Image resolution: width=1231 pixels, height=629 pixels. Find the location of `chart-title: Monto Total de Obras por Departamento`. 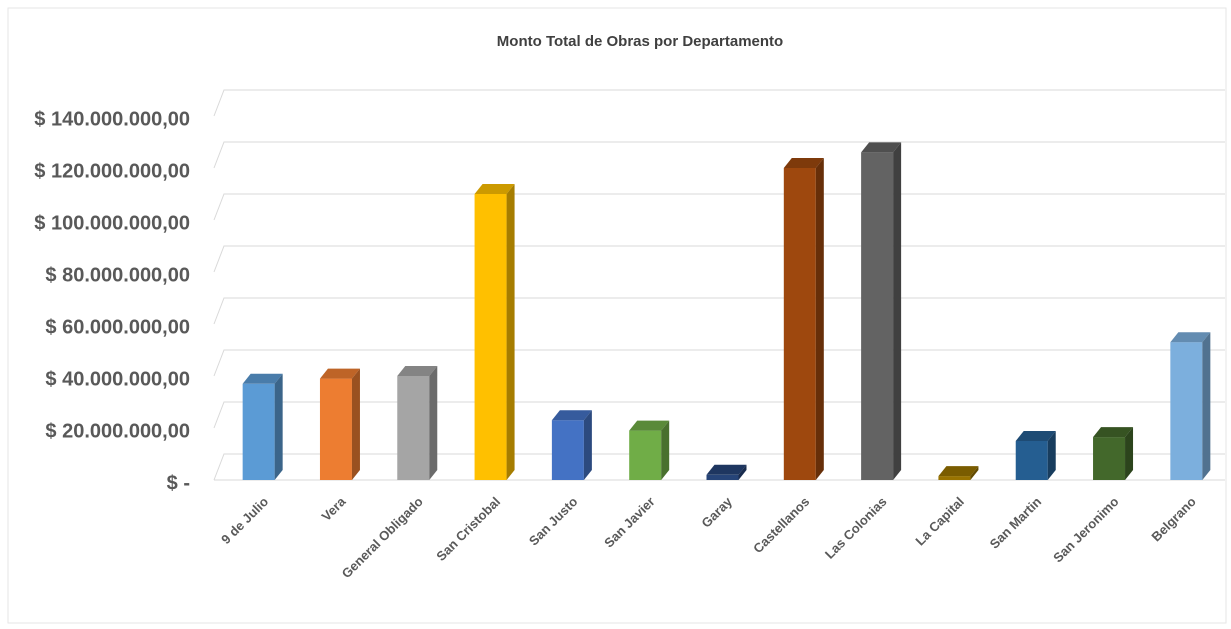

chart-title: Monto Total de Obras por Departamento is located at coordinates (640, 41).